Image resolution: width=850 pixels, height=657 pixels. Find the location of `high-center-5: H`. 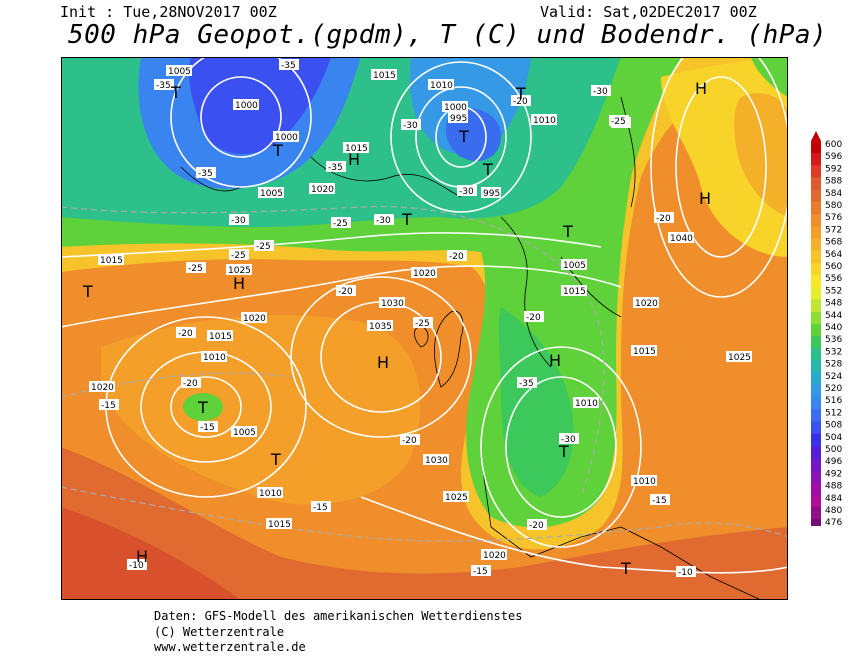

high-center-5: H is located at coordinates (555, 360).